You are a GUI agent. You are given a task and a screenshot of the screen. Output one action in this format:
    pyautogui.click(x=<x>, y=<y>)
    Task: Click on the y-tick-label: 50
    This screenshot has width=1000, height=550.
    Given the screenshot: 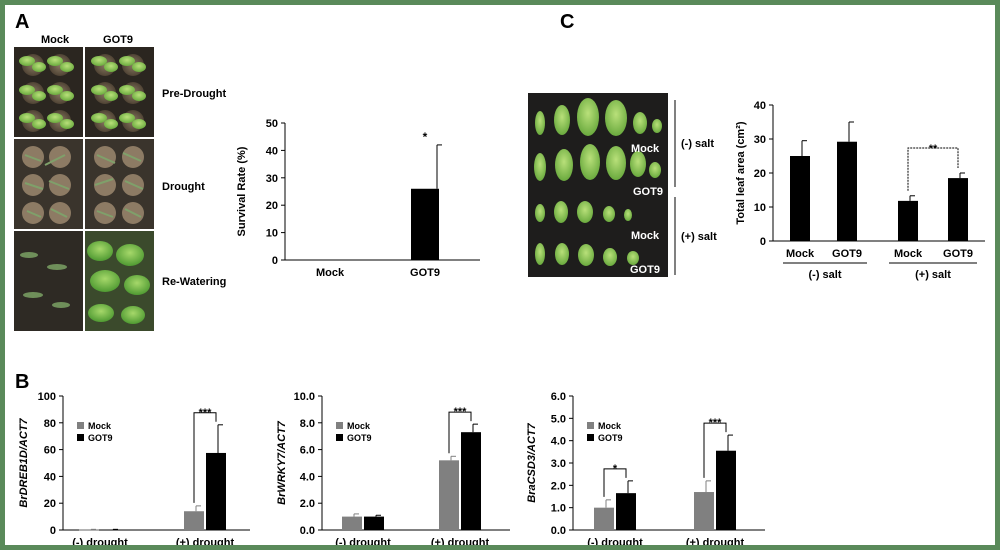 What is the action you would take?
    pyautogui.click(x=272, y=124)
    